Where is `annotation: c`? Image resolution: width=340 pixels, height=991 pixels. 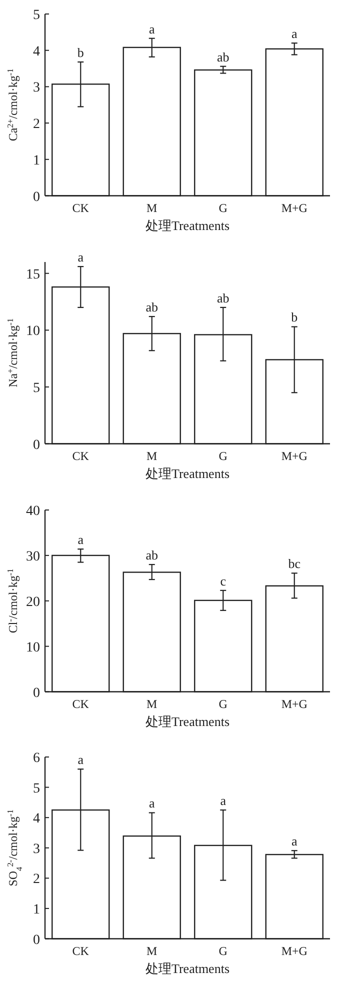 annotation: c is located at coordinates (223, 580).